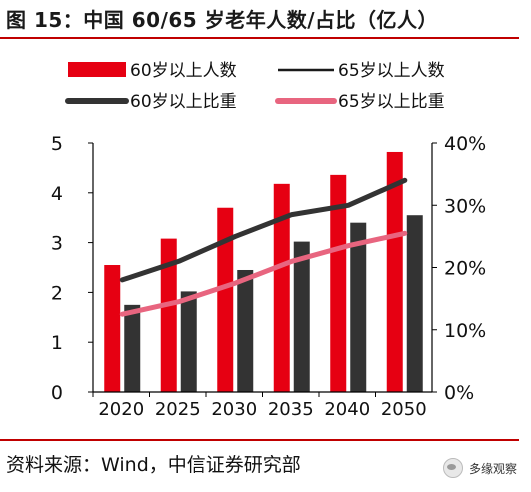 This screenshot has height=492, width=531. What do you see at coordinates (183, 71) in the screenshot?
I see `legend-label-60-count: 60岁以上人数` at bounding box center [183, 71].